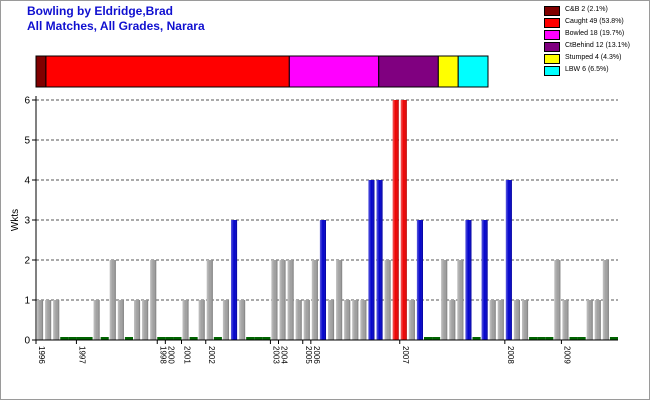  What do you see at coordinates (587, 69) in the screenshot?
I see `legend-label: LBW 6 (6.5%)` at bounding box center [587, 69].